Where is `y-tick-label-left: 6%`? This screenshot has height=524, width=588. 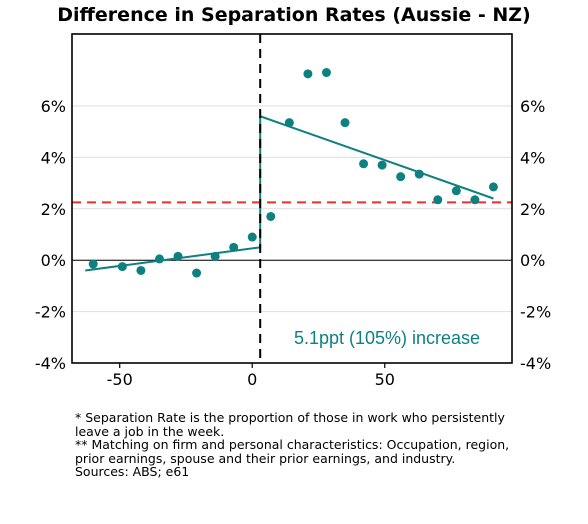 y-tick-label-left: 6% is located at coordinates (53, 106).